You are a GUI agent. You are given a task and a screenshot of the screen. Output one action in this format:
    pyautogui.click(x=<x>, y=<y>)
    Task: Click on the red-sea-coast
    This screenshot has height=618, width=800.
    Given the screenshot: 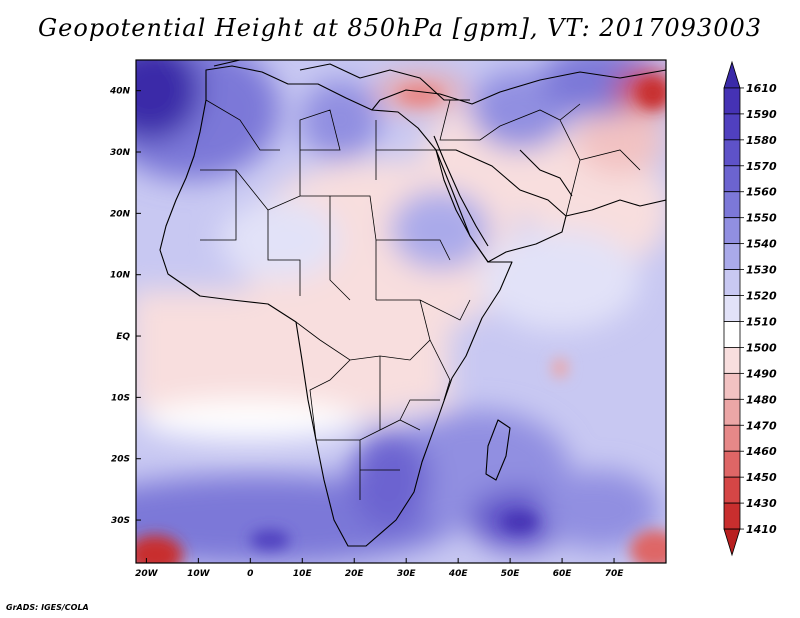 What is the action you would take?
    pyautogui.click(x=461, y=191)
    